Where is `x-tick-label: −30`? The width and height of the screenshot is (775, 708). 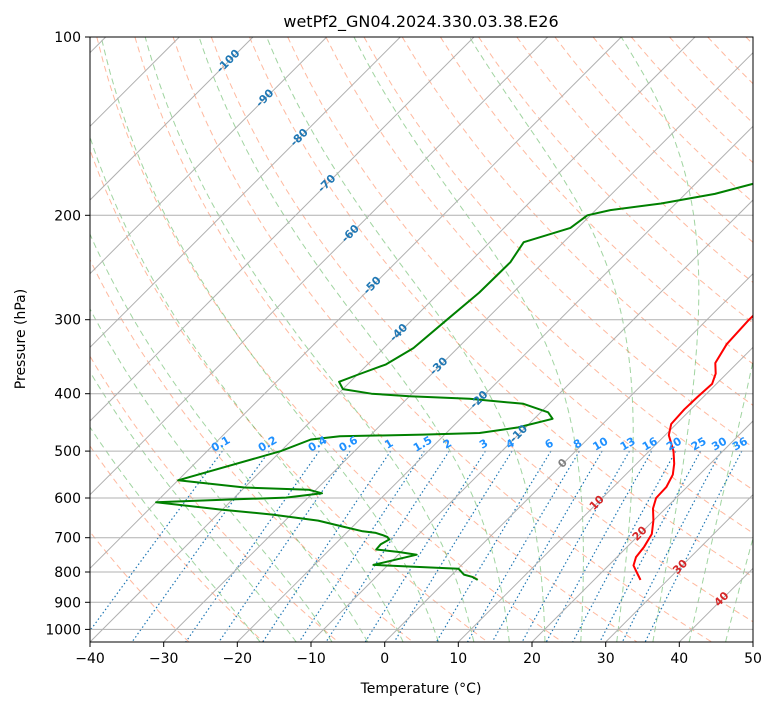
x-tick-label: −30 is located at coordinates (164, 659).